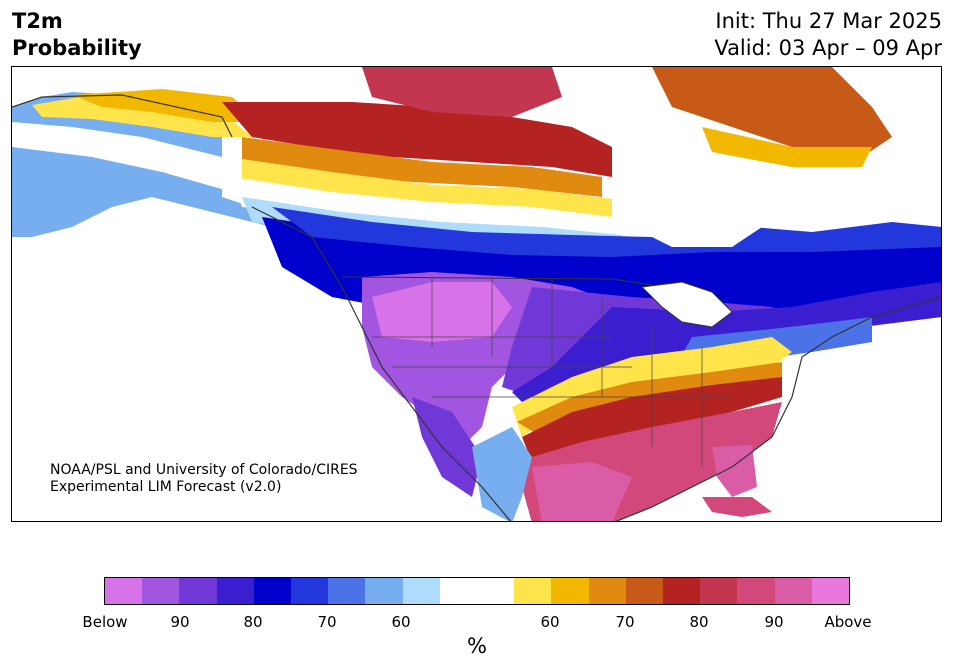 This screenshot has width=954, height=671. What do you see at coordinates (37, 21) in the screenshot?
I see `title-variable: T2m` at bounding box center [37, 21].